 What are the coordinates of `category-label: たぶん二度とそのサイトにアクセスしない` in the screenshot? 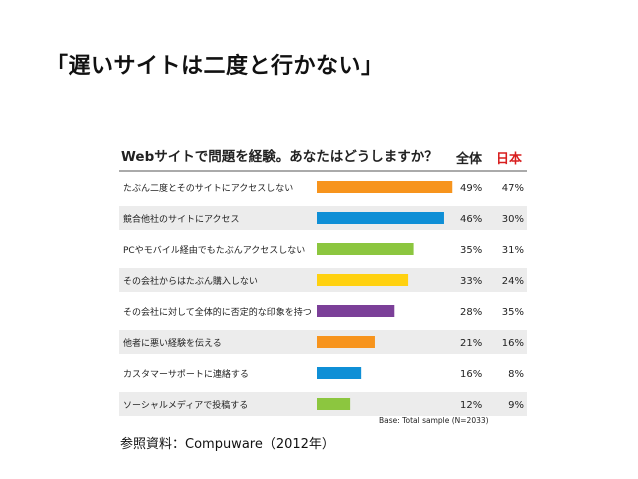 It's located at (208, 188).